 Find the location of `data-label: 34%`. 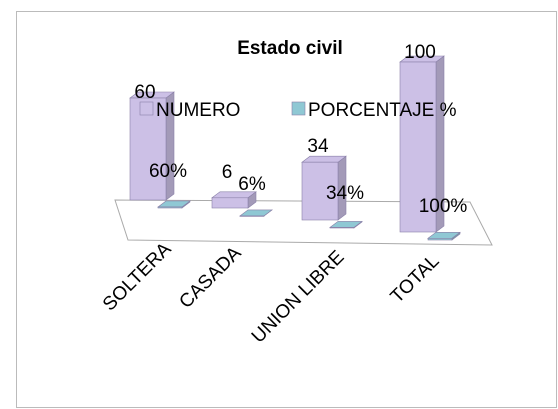

data-label: 34% is located at coordinates (345, 193).